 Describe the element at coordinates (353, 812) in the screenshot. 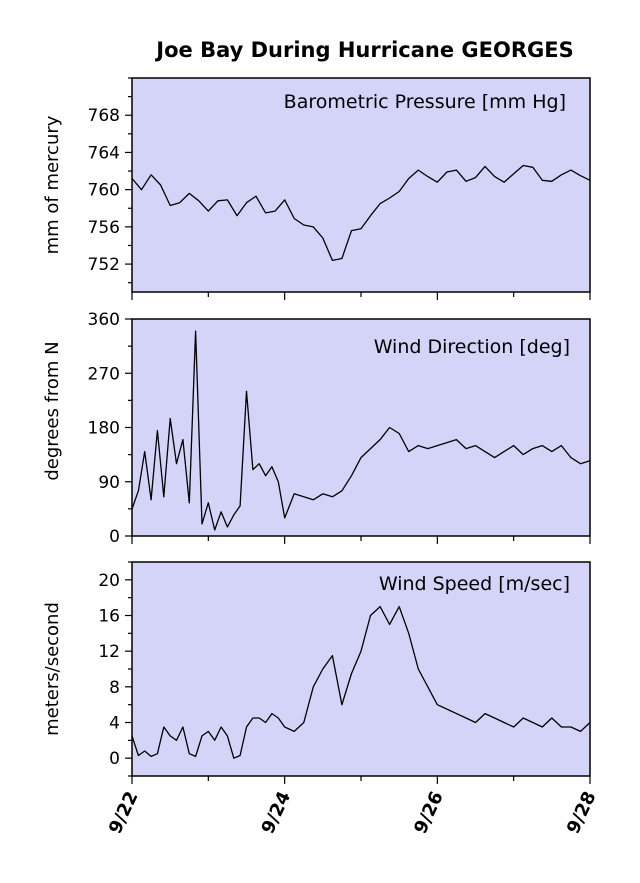

I see `x-axis-ticks: 9/22 9/24 9/26 9/28` at that location.